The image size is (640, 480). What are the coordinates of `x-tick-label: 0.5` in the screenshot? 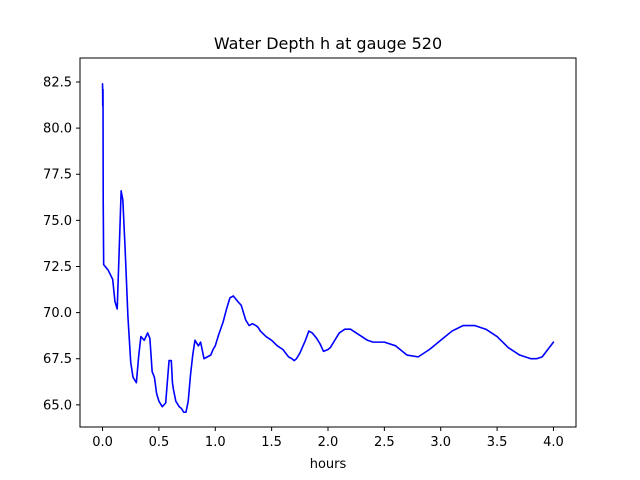 It's located at (159, 442).